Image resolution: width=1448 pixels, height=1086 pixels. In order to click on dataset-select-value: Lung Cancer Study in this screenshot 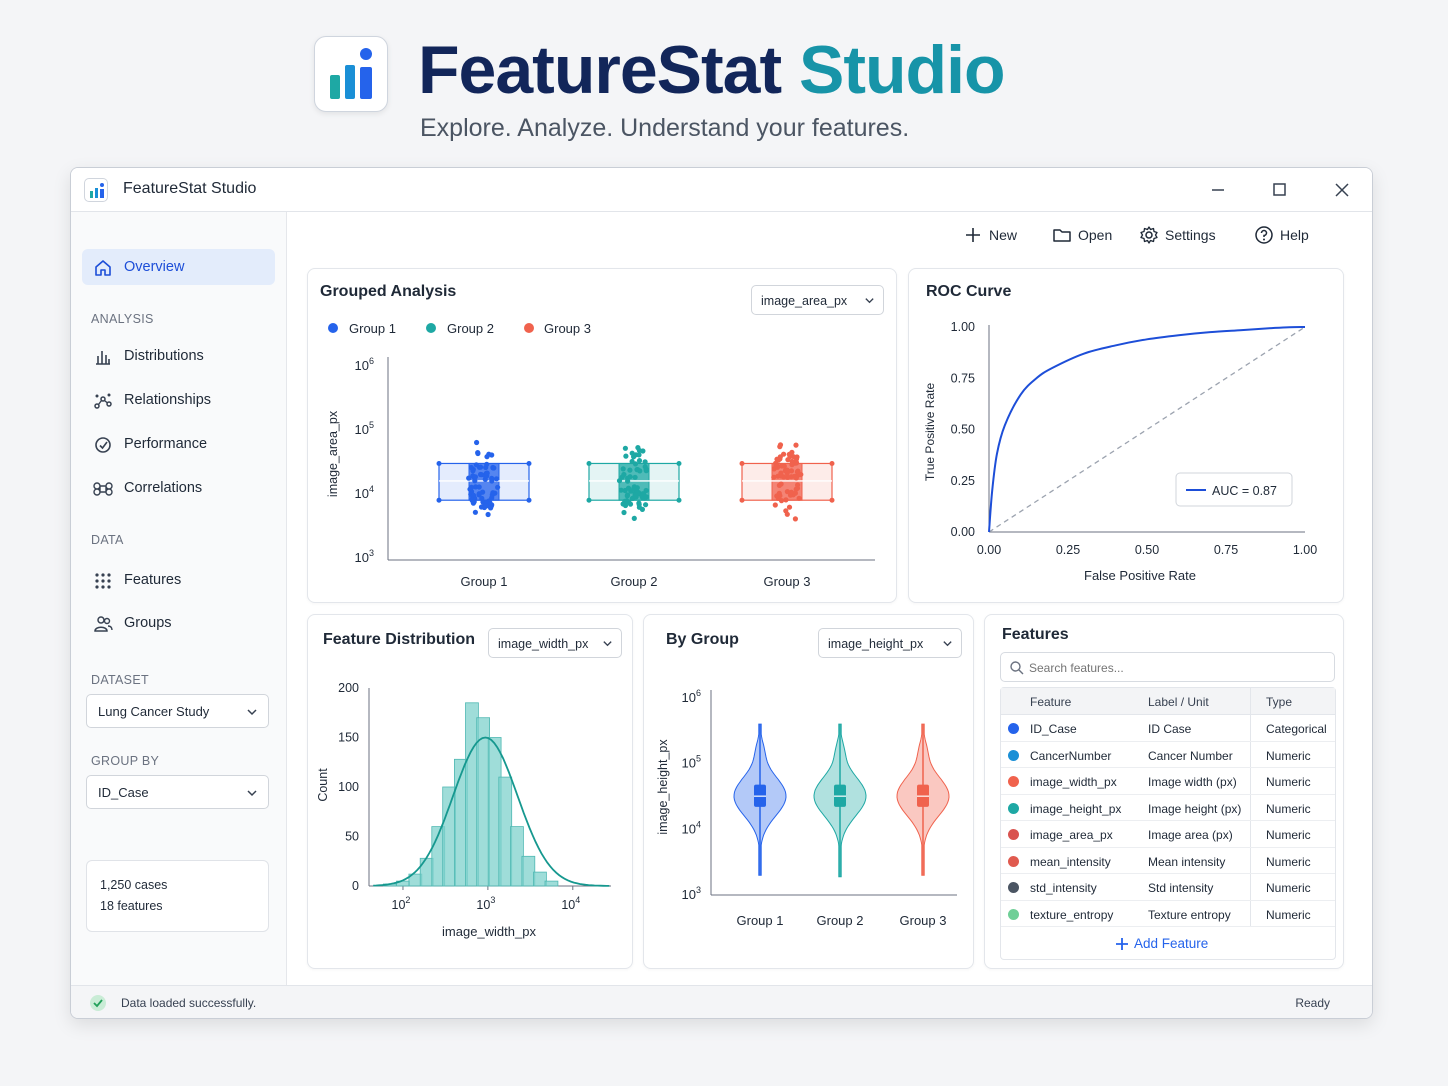, I will do `click(154, 711)`.